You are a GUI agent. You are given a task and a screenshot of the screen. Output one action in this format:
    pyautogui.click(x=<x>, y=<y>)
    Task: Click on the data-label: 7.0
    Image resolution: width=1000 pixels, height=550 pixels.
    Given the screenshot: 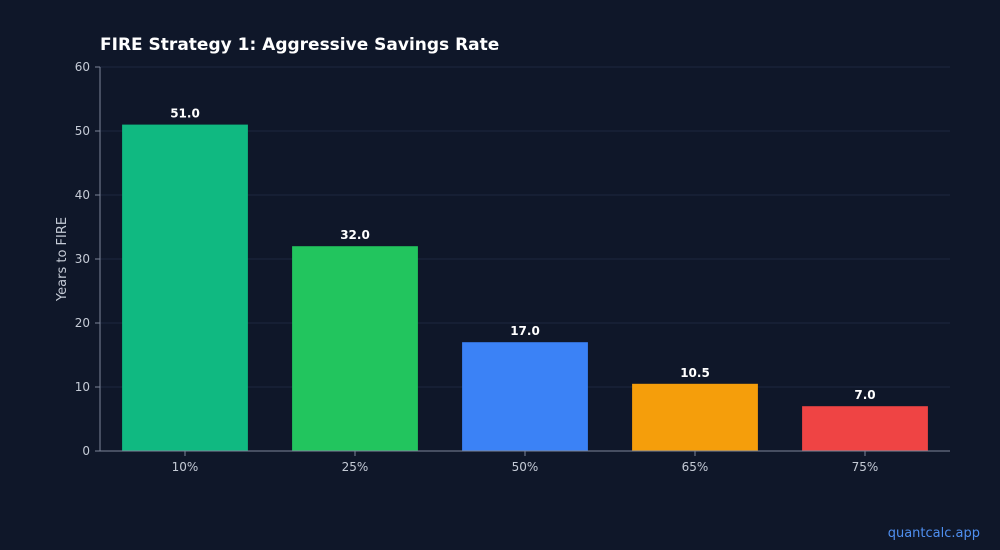 What is the action you would take?
    pyautogui.click(x=864, y=395)
    